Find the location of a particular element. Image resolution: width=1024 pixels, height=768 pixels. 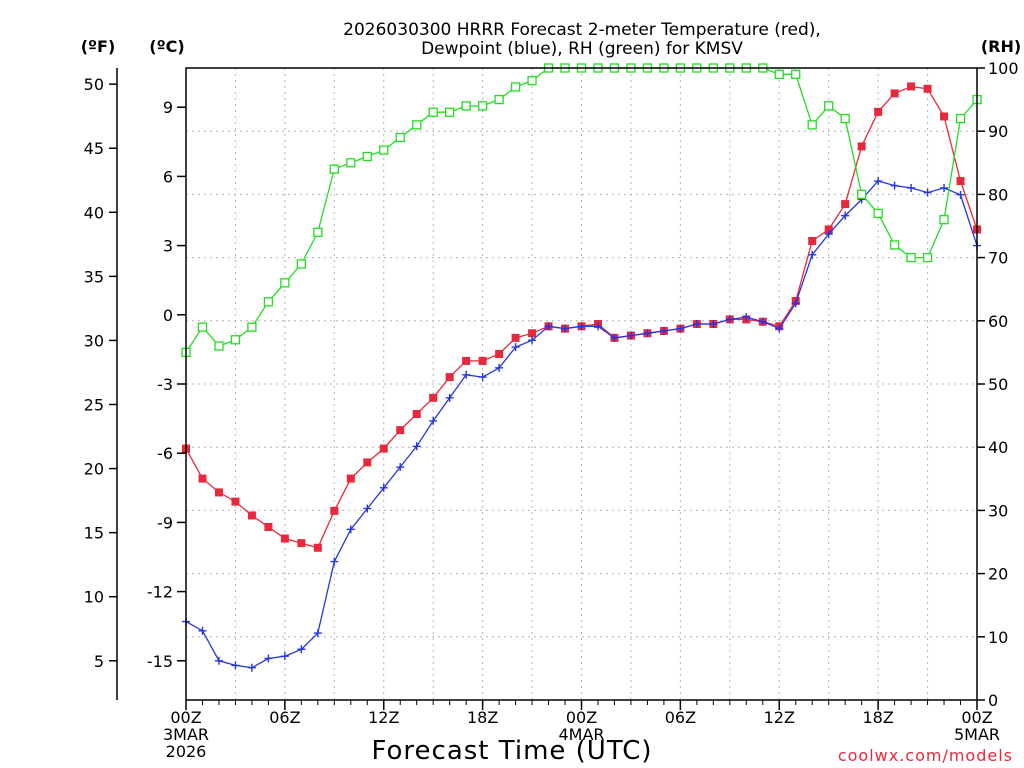

celsius-tick-label: -3 is located at coordinates (165, 384).